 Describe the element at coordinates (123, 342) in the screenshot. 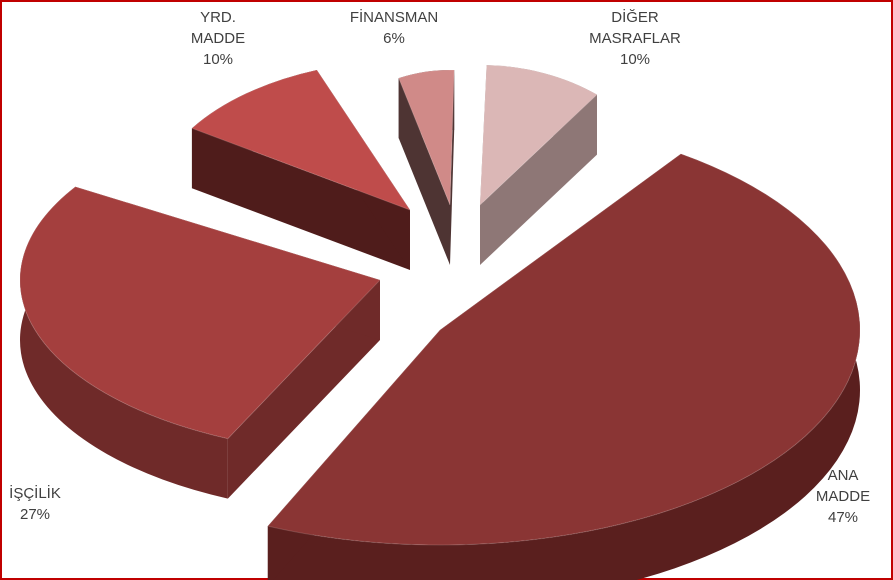

I see `pie-slice-side` at that location.